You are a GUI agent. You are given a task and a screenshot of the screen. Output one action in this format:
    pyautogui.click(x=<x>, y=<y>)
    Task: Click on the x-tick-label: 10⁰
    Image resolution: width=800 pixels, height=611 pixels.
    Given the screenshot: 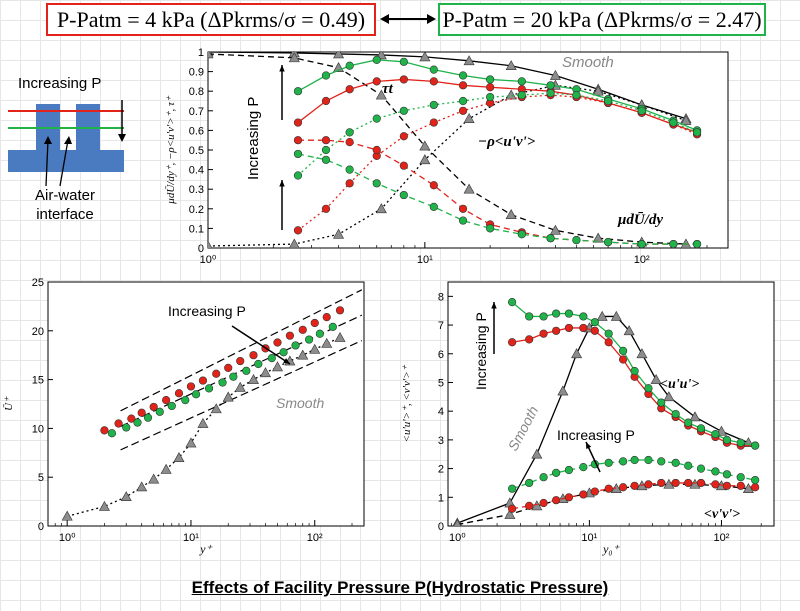 What is the action you would take?
    pyautogui.click(x=208, y=260)
    